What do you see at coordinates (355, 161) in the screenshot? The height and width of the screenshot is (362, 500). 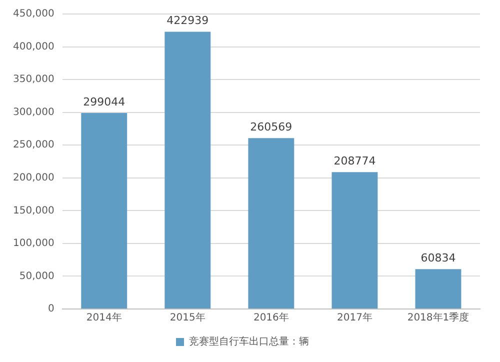 I see `data-label: 208774` at bounding box center [355, 161].